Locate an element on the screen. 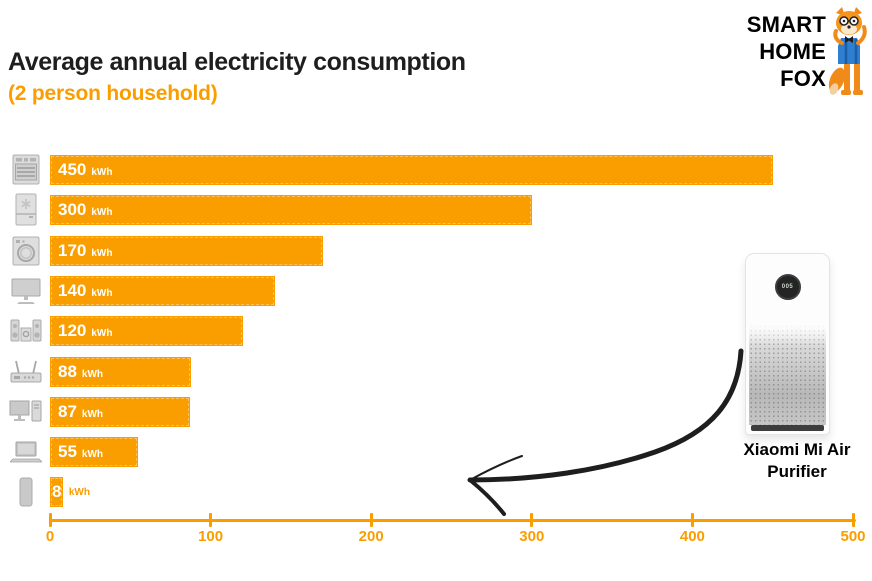 This screenshot has height=581, width=872. air-purifier-photo: 005 is located at coordinates (787, 344).